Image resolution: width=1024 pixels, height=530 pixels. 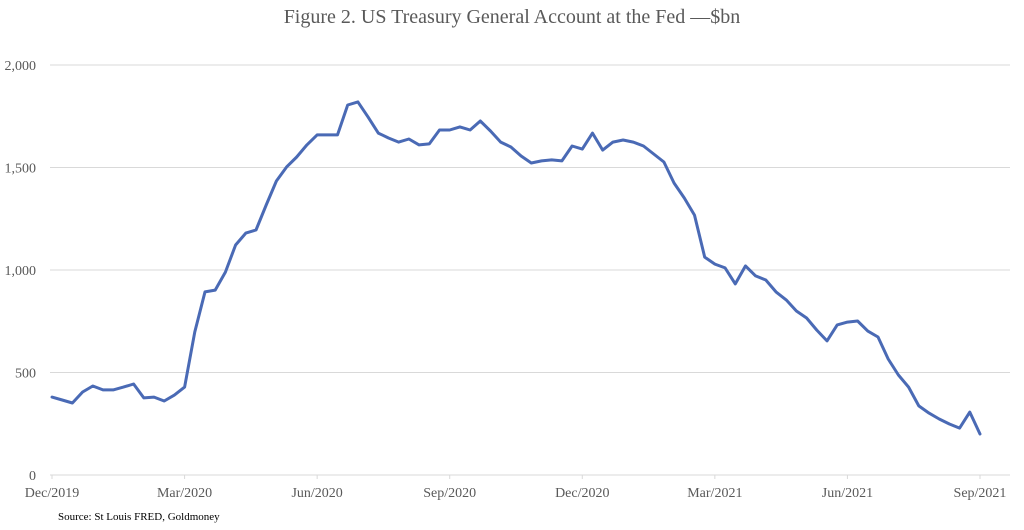 What do you see at coordinates (582, 493) in the screenshot?
I see `x-tick-label: Dec/2020` at bounding box center [582, 493].